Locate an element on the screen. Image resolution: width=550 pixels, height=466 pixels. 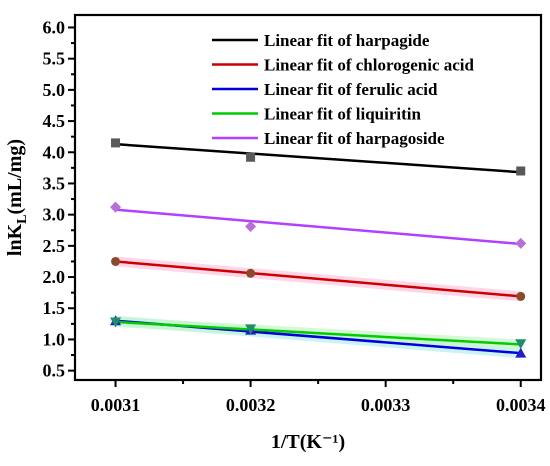
y-axis-label-unit: (mL/mg) is located at coordinates (15, 177).